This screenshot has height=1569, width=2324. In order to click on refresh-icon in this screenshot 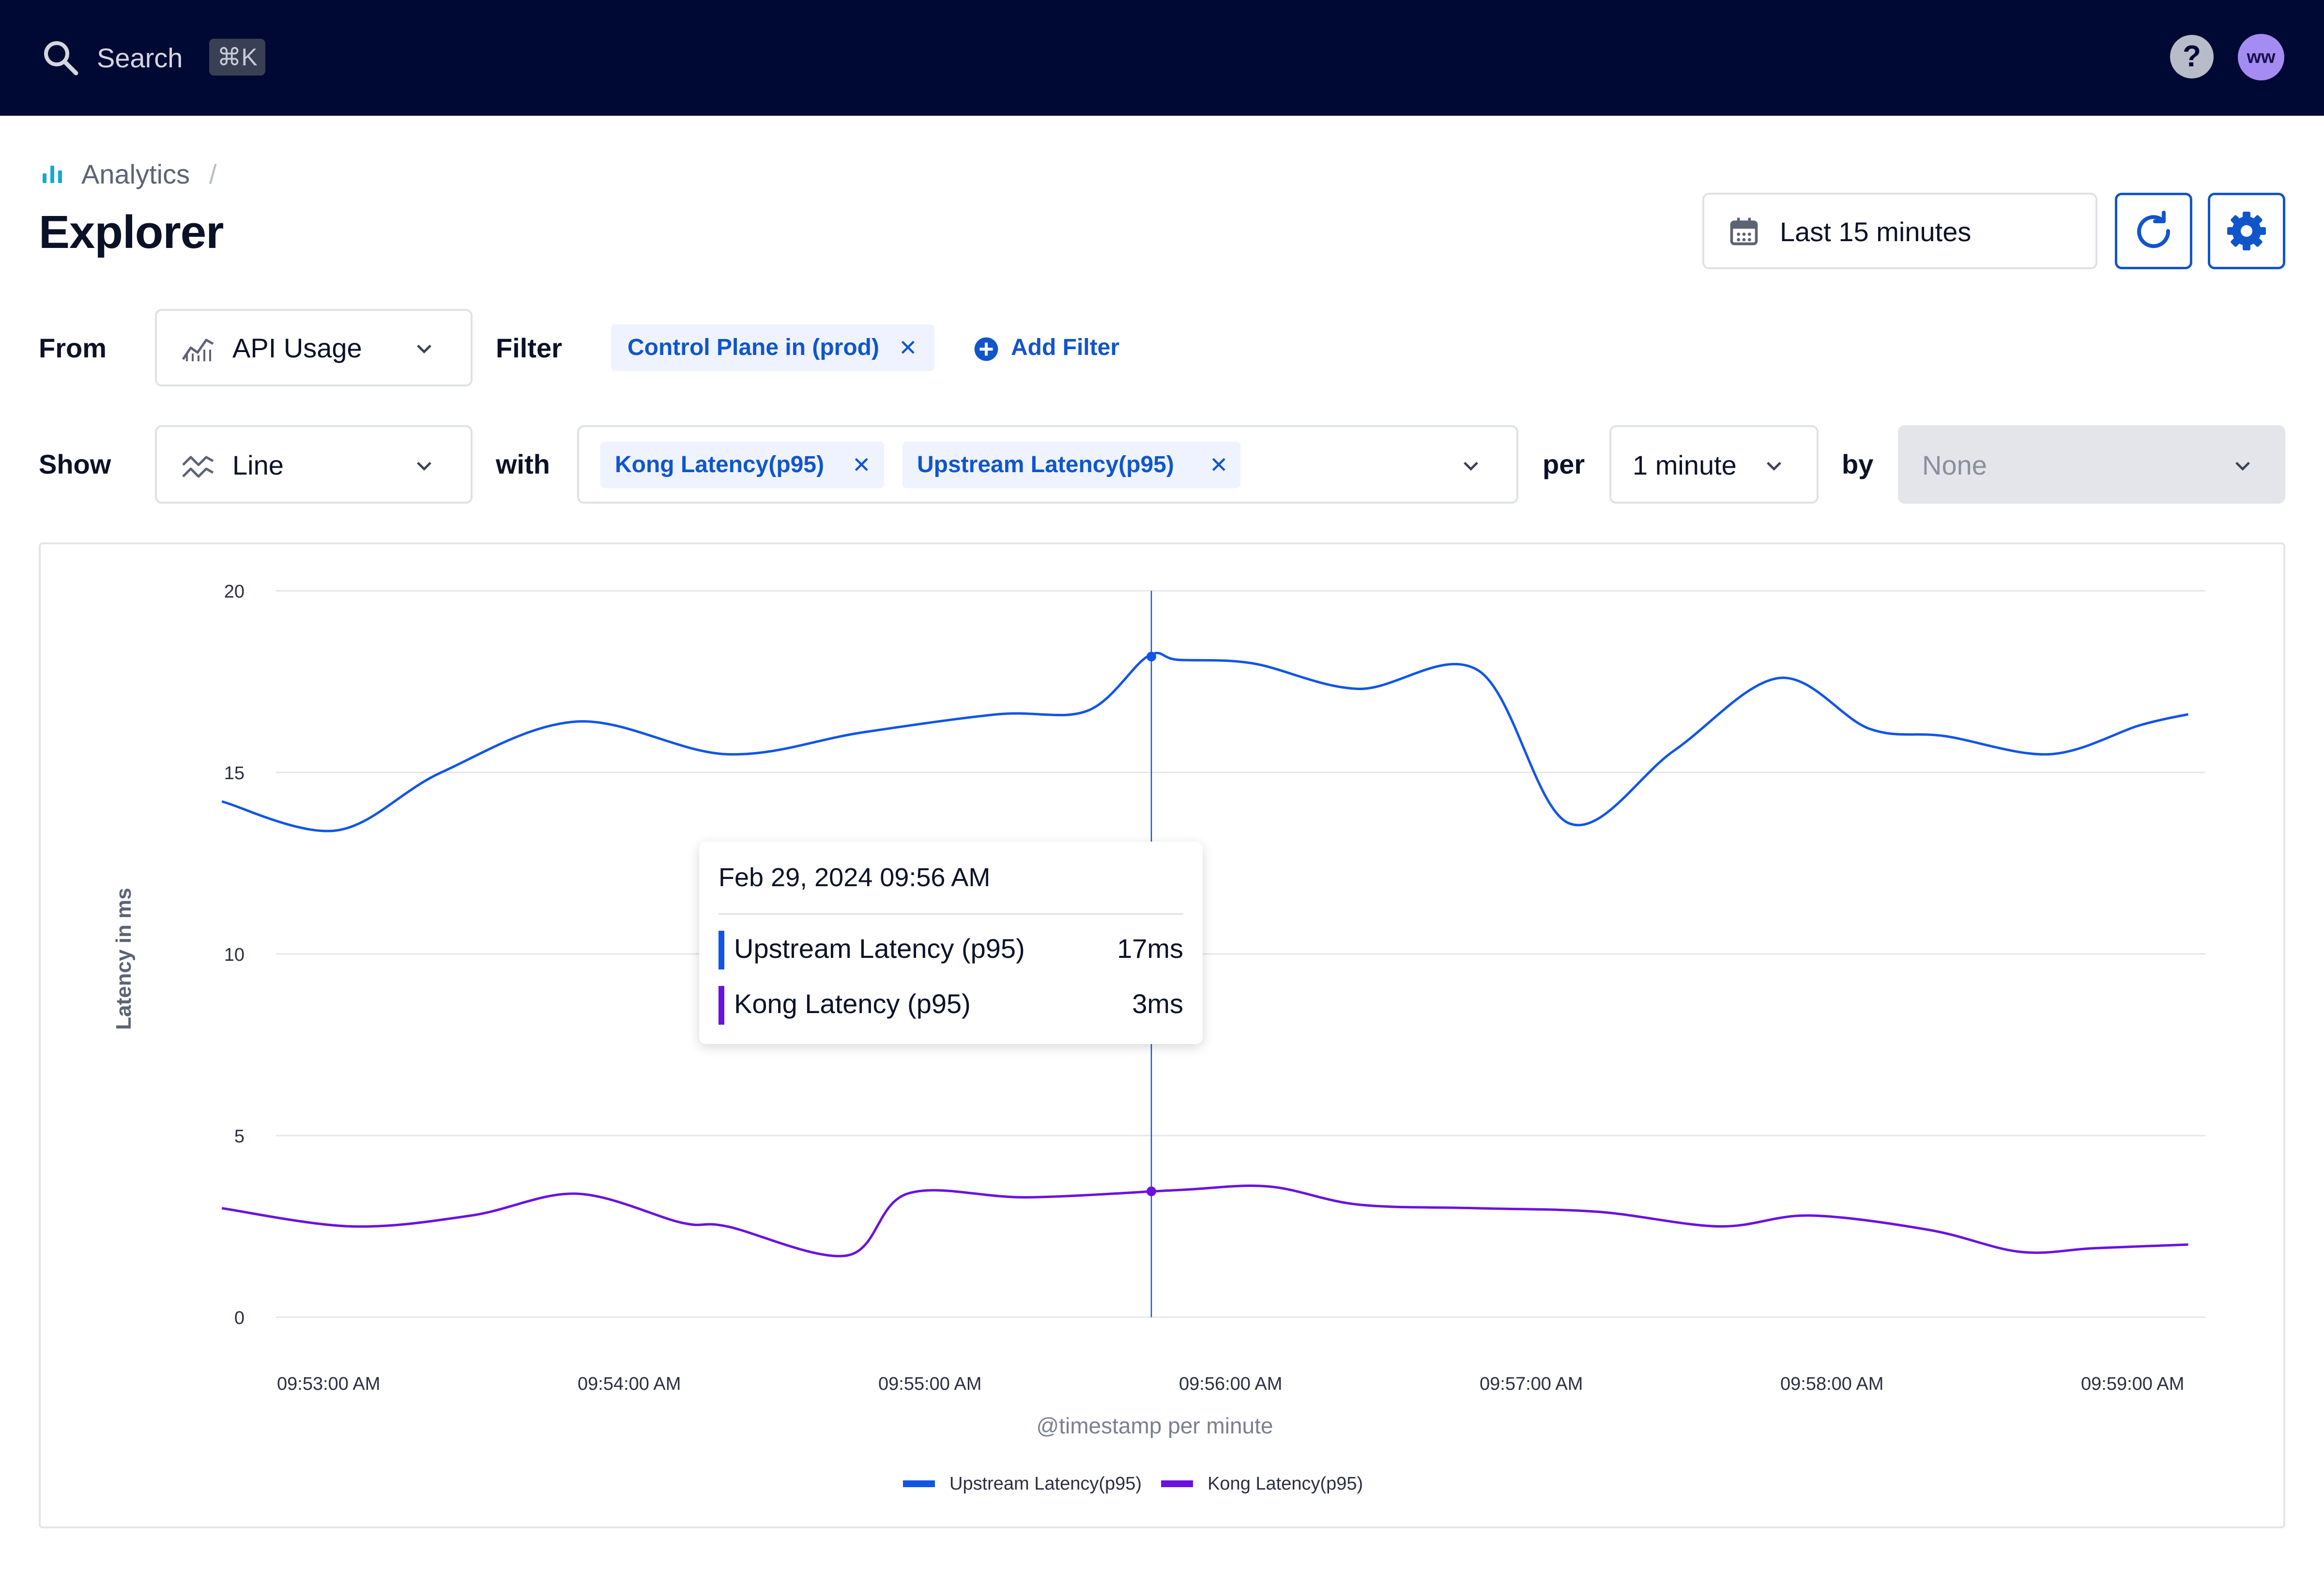, I will do `click(2154, 229)`.